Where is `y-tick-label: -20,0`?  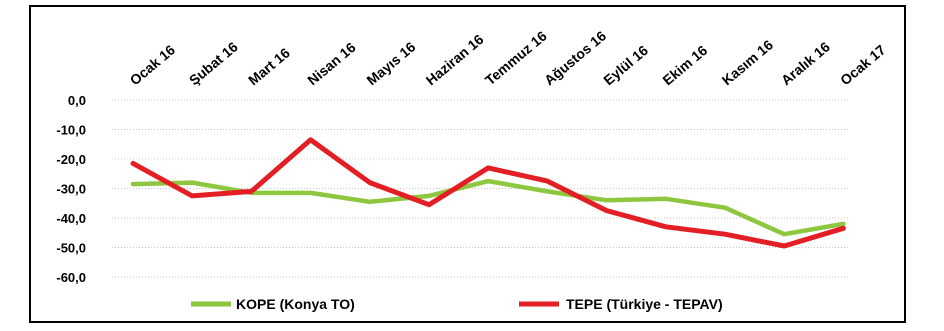
y-tick-label: -20,0 is located at coordinates (71, 159).